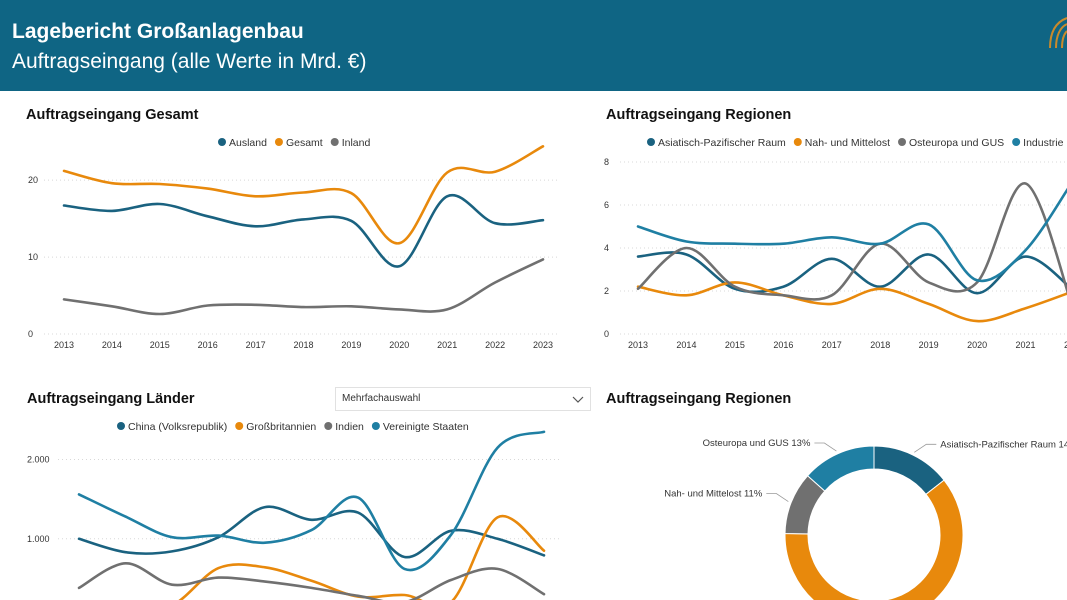  Describe the element at coordinates (606, 162) in the screenshot. I see `y-tick-label: 8` at that location.